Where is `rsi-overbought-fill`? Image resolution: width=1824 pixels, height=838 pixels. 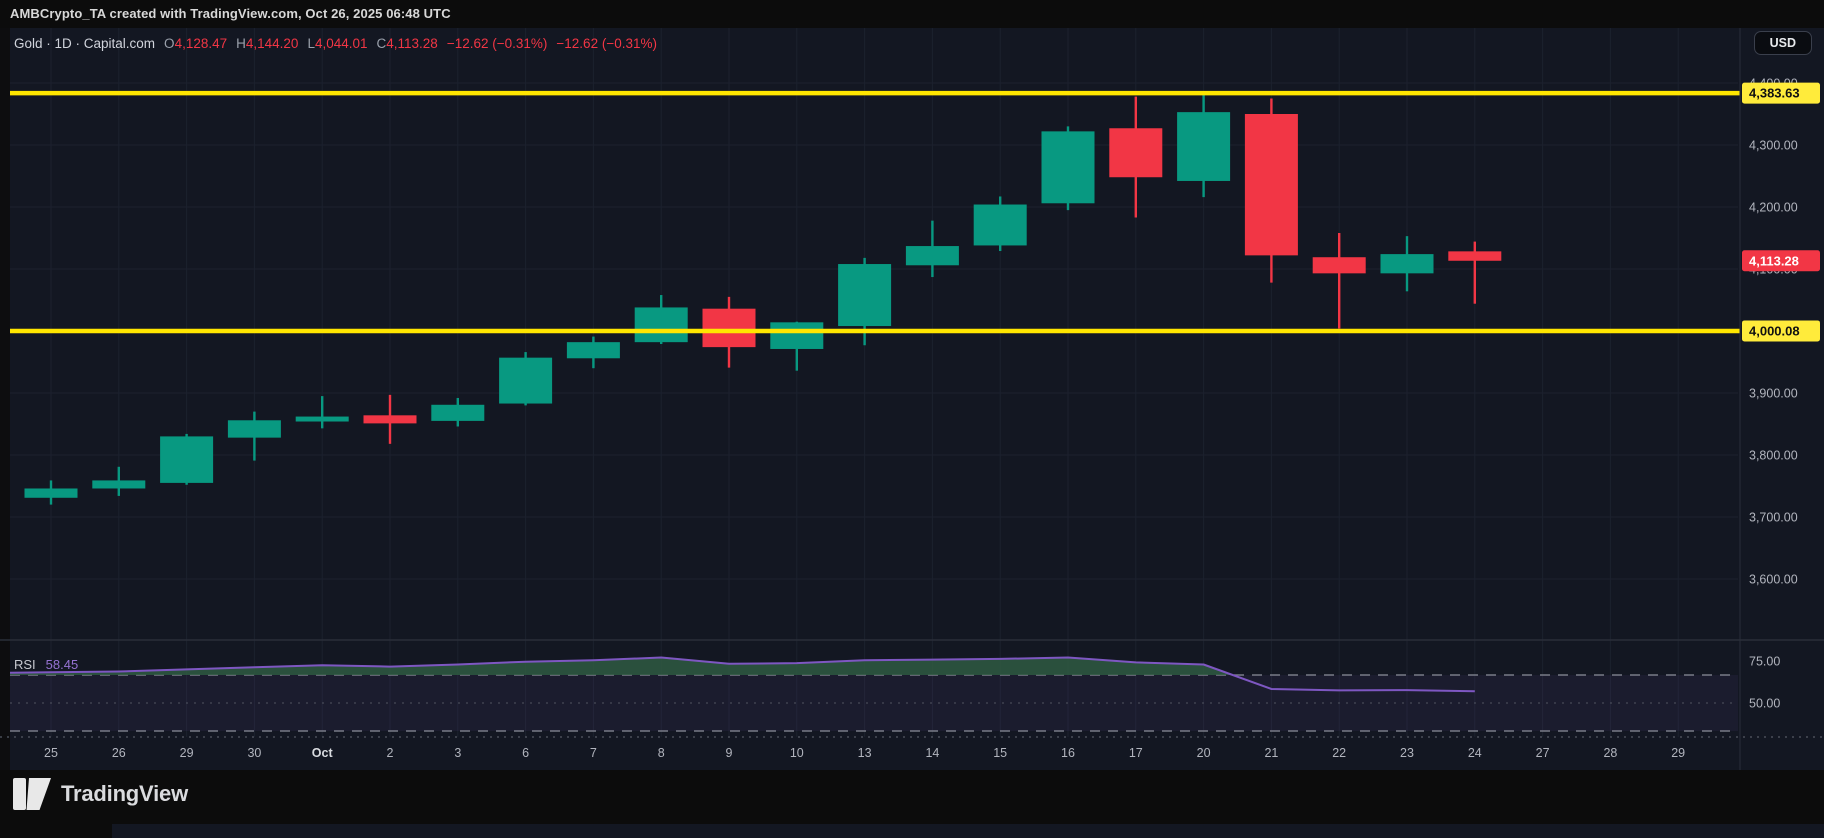
rsi-overbought-fill is located at coordinates (621, 666).